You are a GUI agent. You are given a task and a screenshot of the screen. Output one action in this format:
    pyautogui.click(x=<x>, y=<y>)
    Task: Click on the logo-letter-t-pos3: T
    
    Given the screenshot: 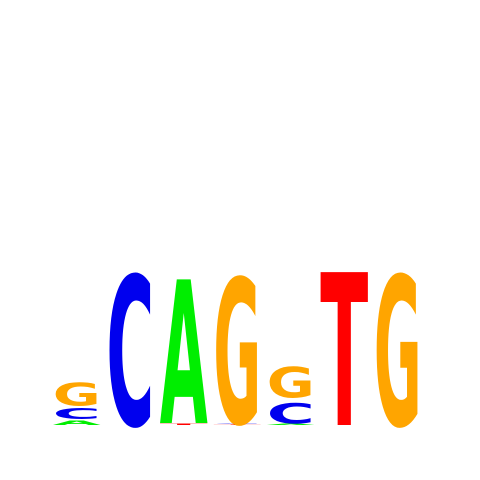 What is the action you would take?
    pyautogui.click(x=184, y=424)
    